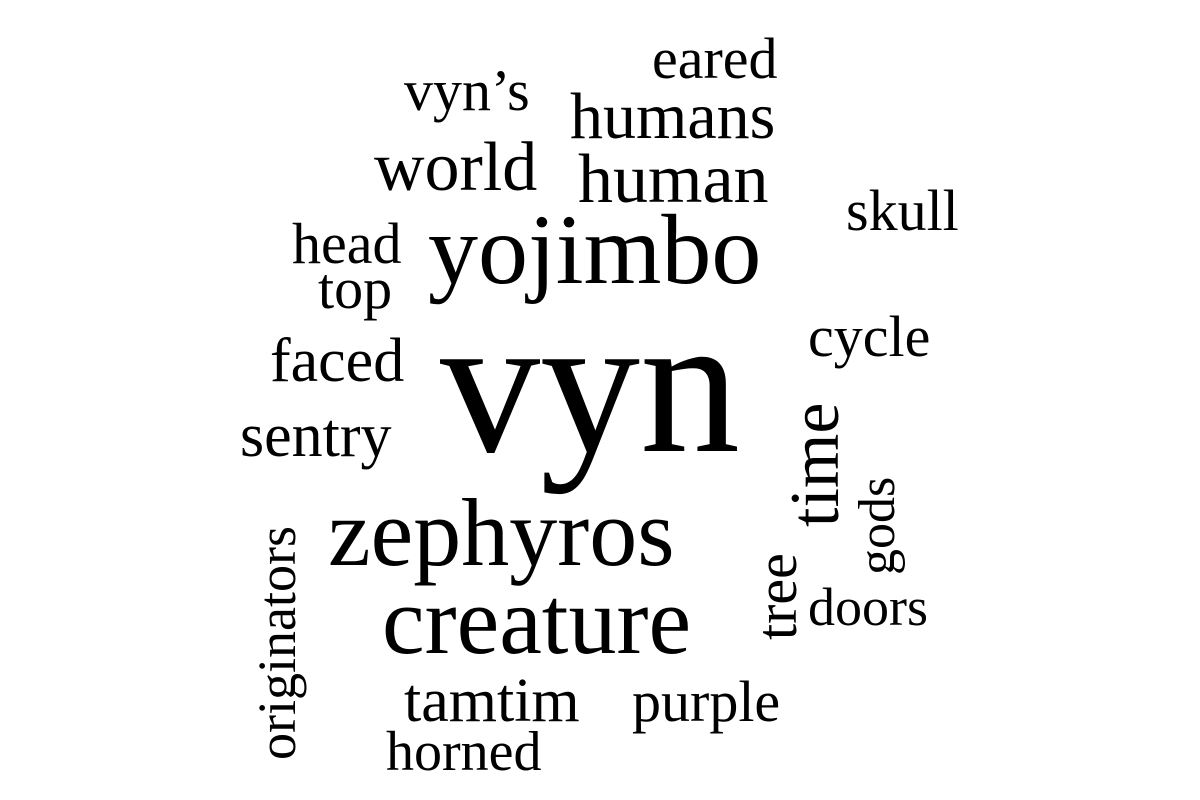  Describe the element at coordinates (673, 179) in the screenshot. I see `word-human: human` at that location.